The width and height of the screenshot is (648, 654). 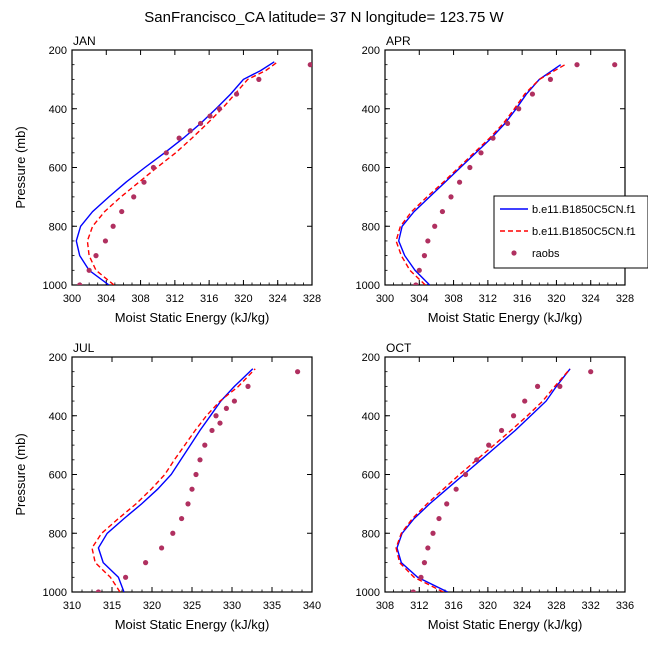 I want to click on plot-frame, so click(x=192, y=167).